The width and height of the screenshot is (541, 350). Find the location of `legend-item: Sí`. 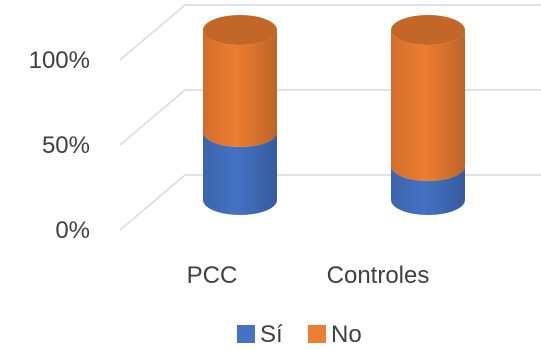

legend-item: Sí is located at coordinates (260, 334).